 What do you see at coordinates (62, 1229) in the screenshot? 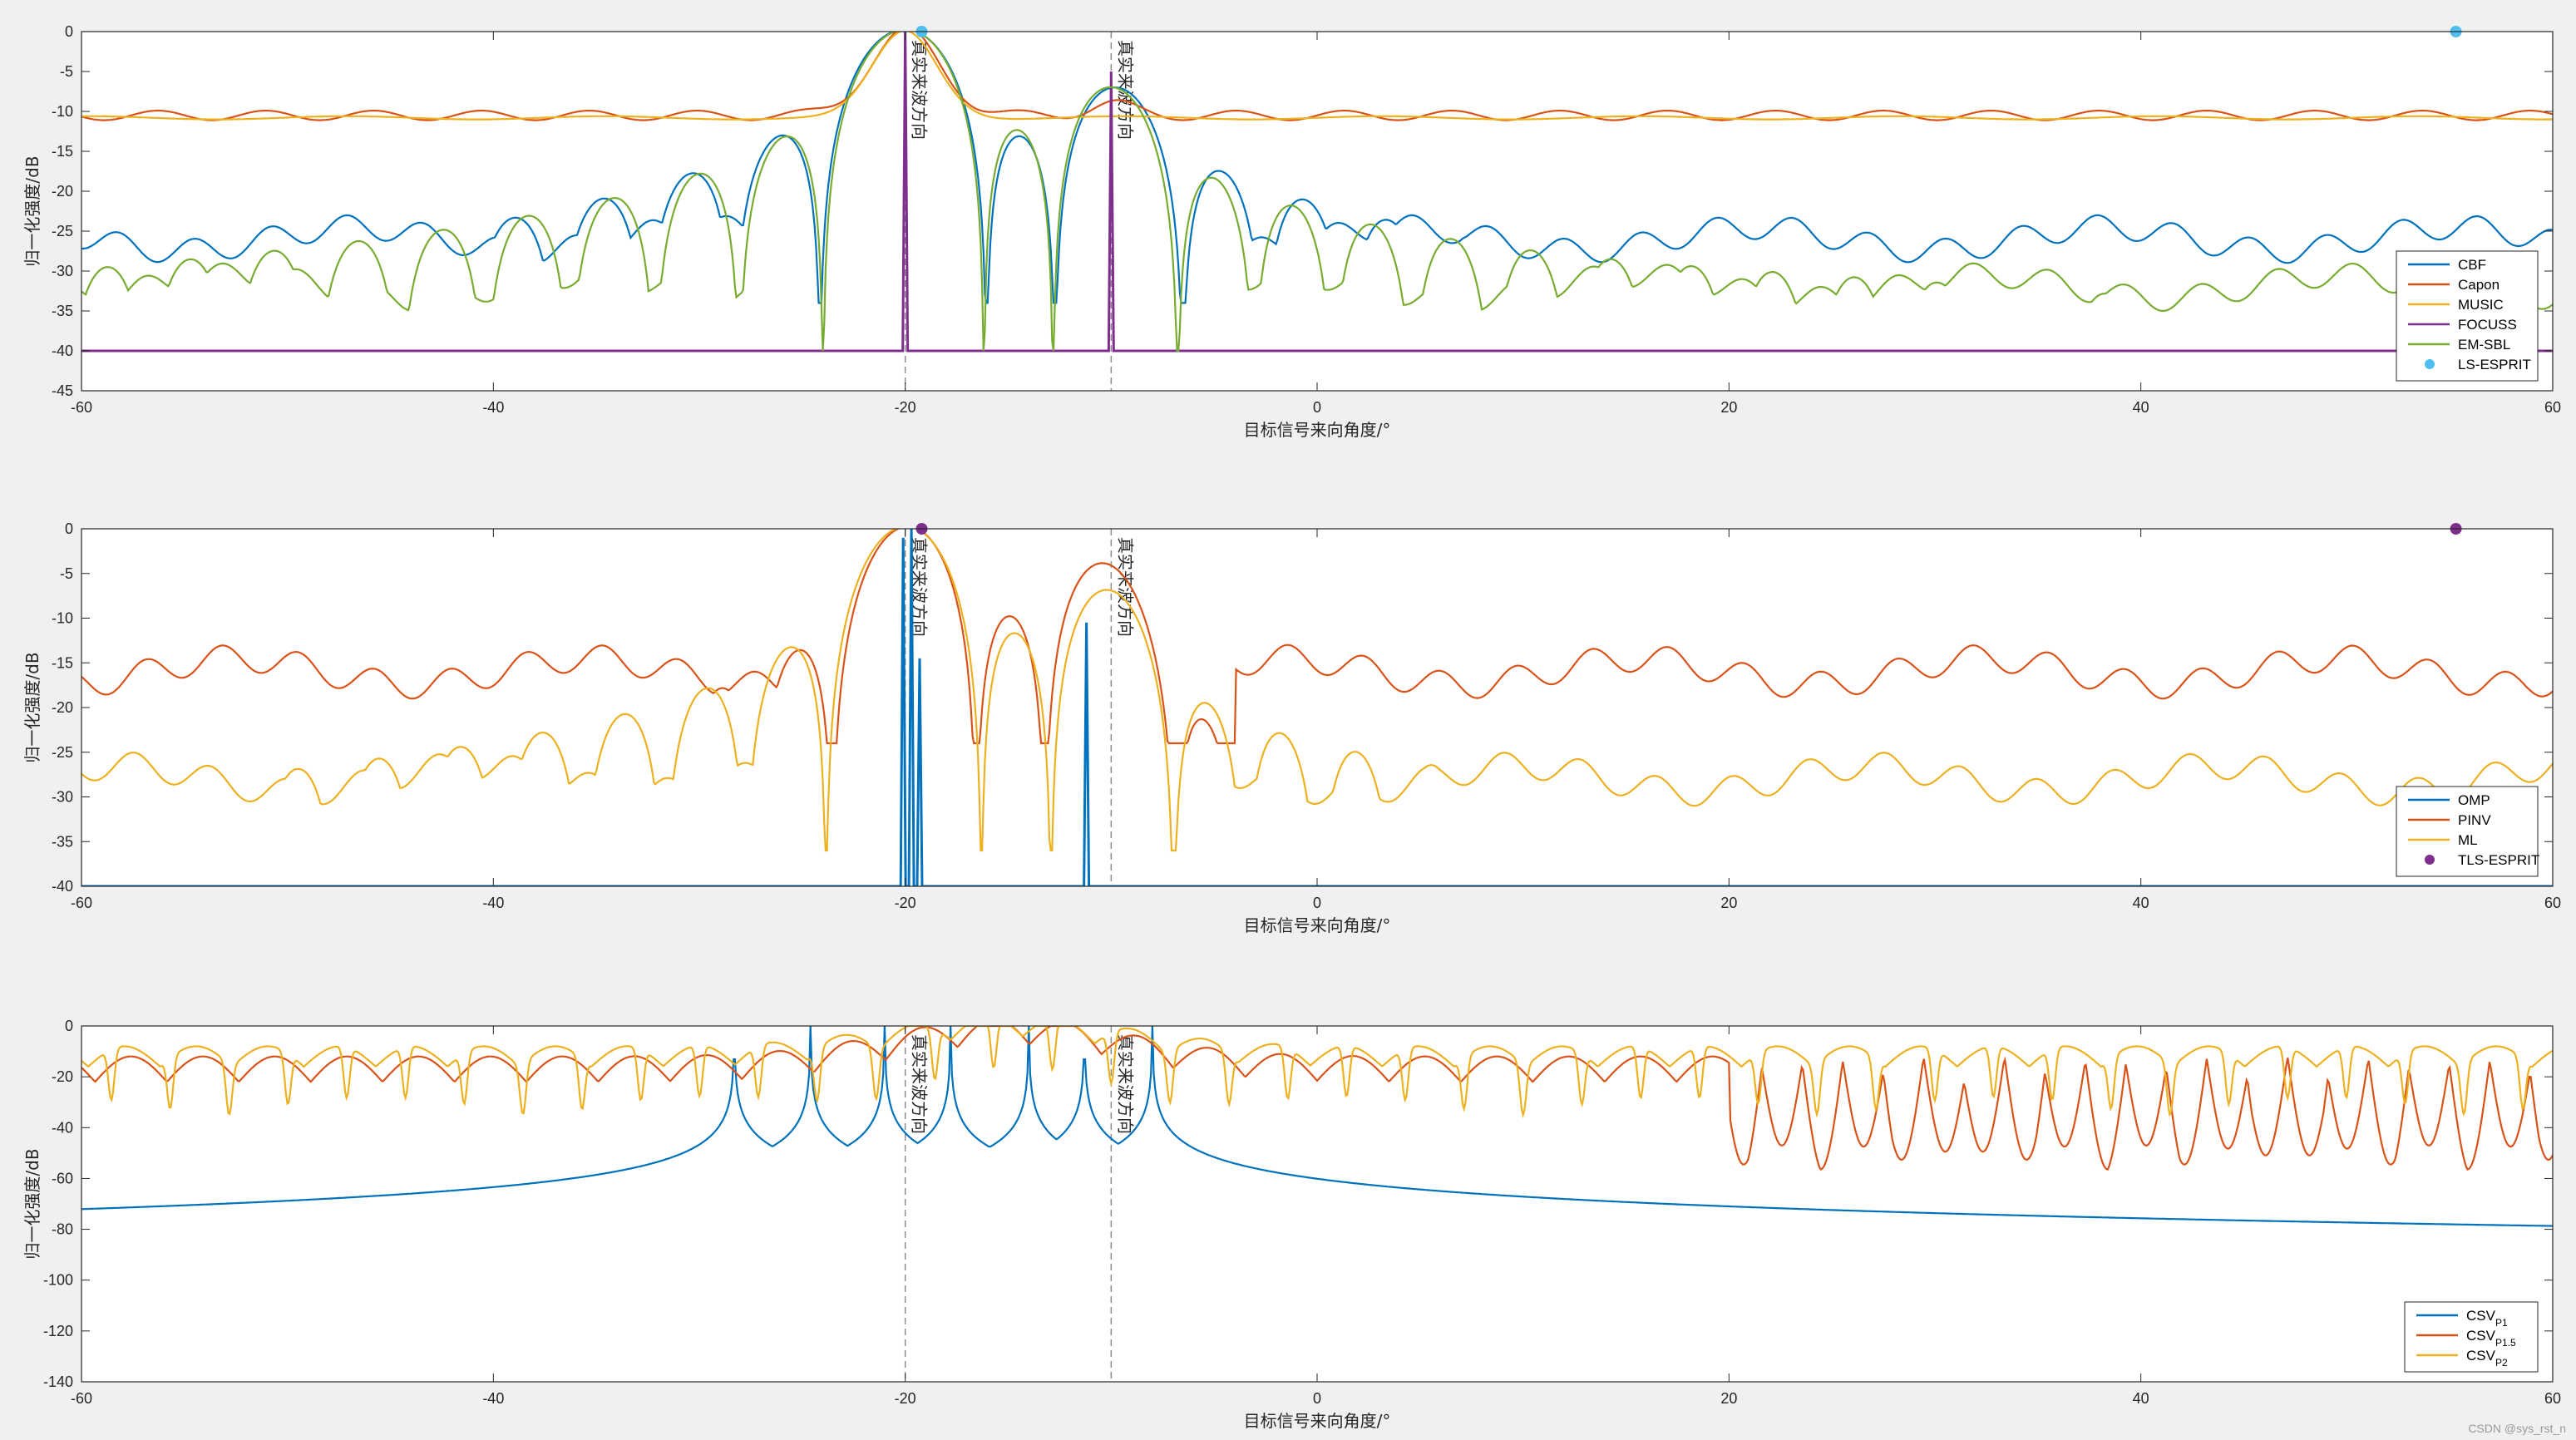
I see `y-tick-label: -80` at bounding box center [62, 1229].